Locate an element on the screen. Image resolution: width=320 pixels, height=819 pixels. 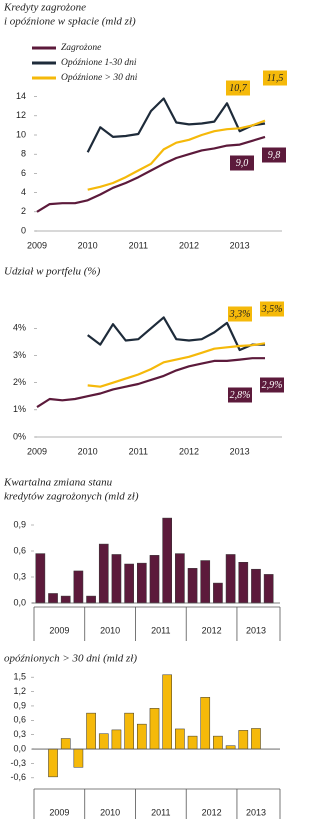
annotation-label: 2,8% is located at coordinates (240, 395).